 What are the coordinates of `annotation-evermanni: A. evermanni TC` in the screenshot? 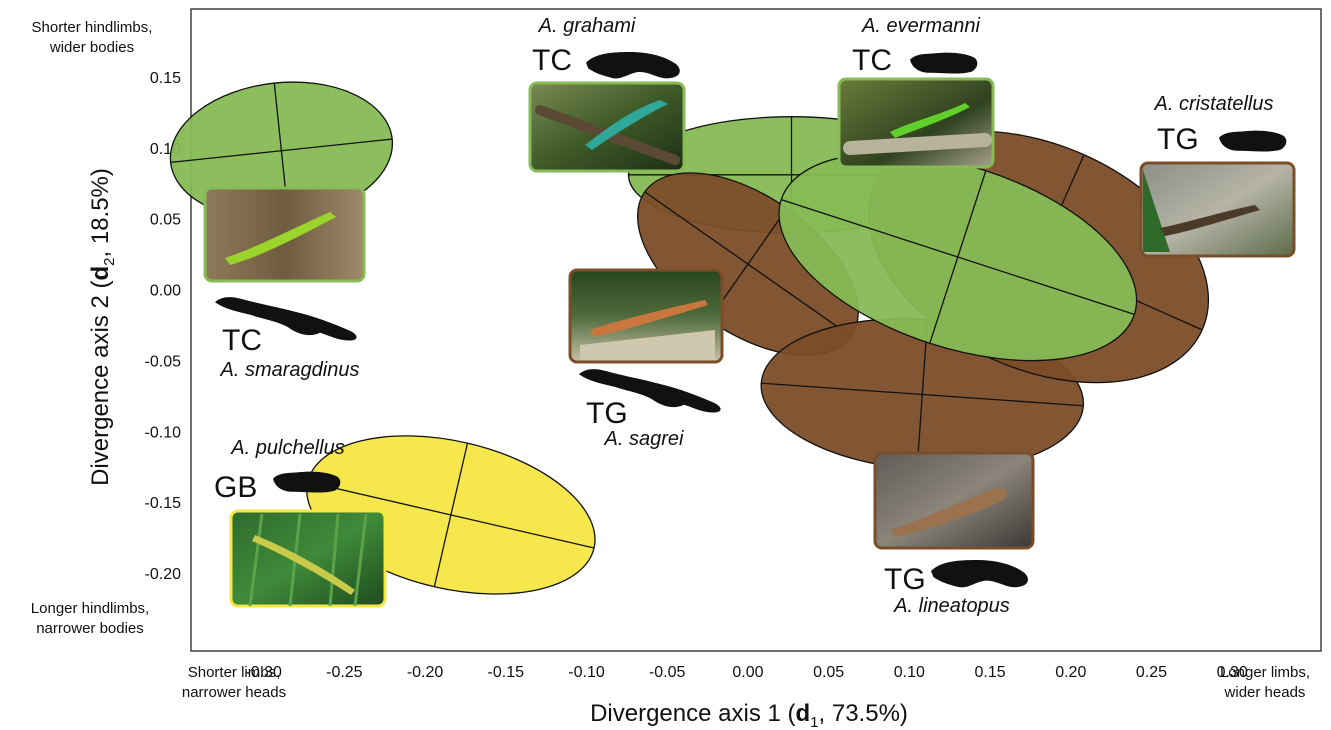 It's located at (916, 92).